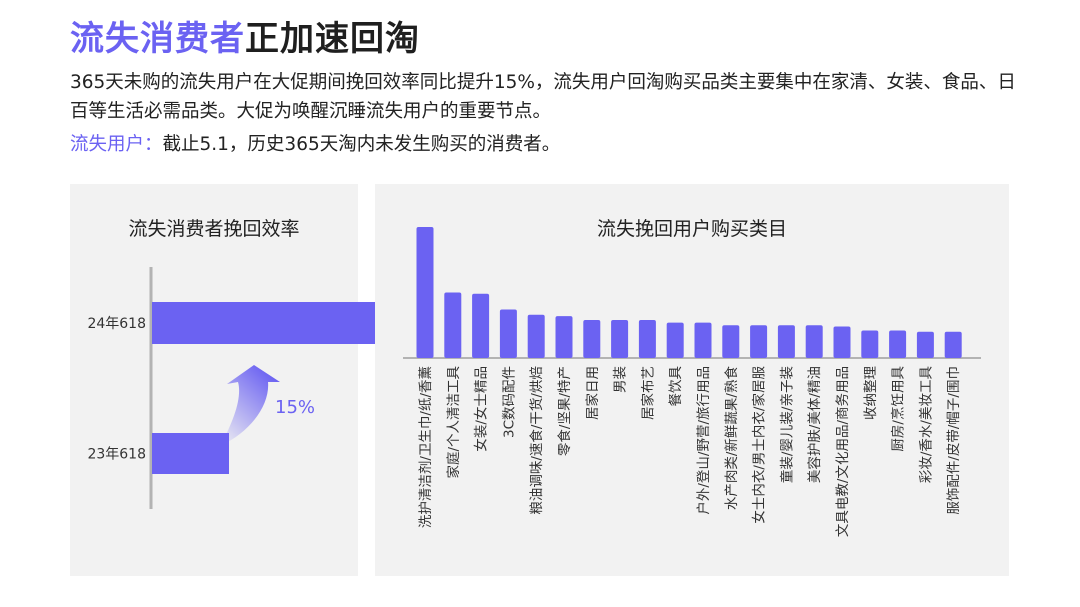 This screenshot has width=1080, height=607. Describe the element at coordinates (564, 411) in the screenshot. I see `category-label: 零食/坚果/特产` at that location.